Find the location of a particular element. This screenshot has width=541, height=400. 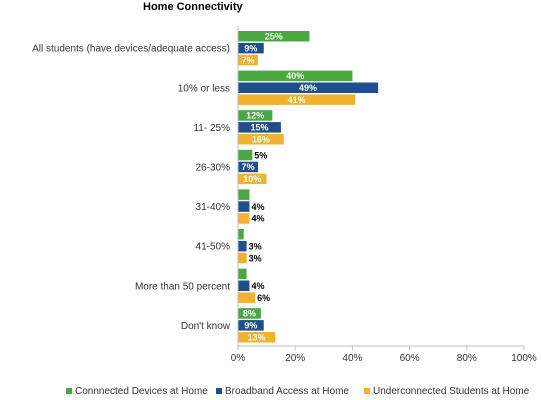

legend-label: Broadband Access at Home is located at coordinates (287, 391).